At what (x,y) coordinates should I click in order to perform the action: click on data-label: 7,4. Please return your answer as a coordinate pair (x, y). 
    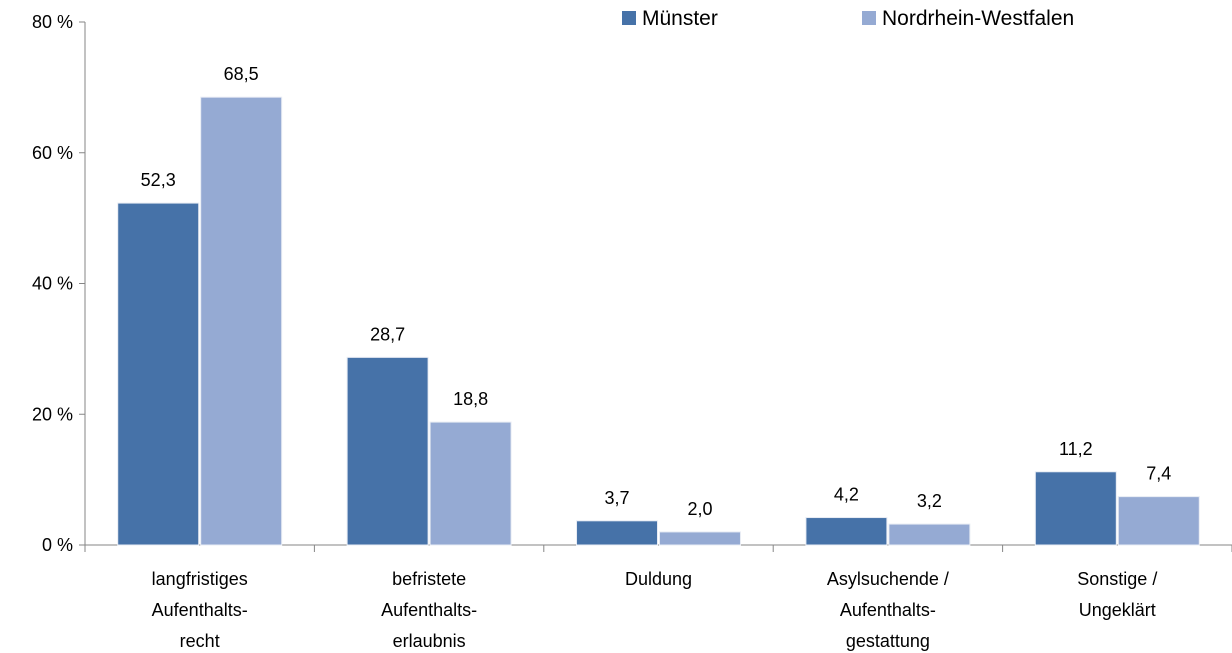
    Looking at the image, I should click on (1158, 474).